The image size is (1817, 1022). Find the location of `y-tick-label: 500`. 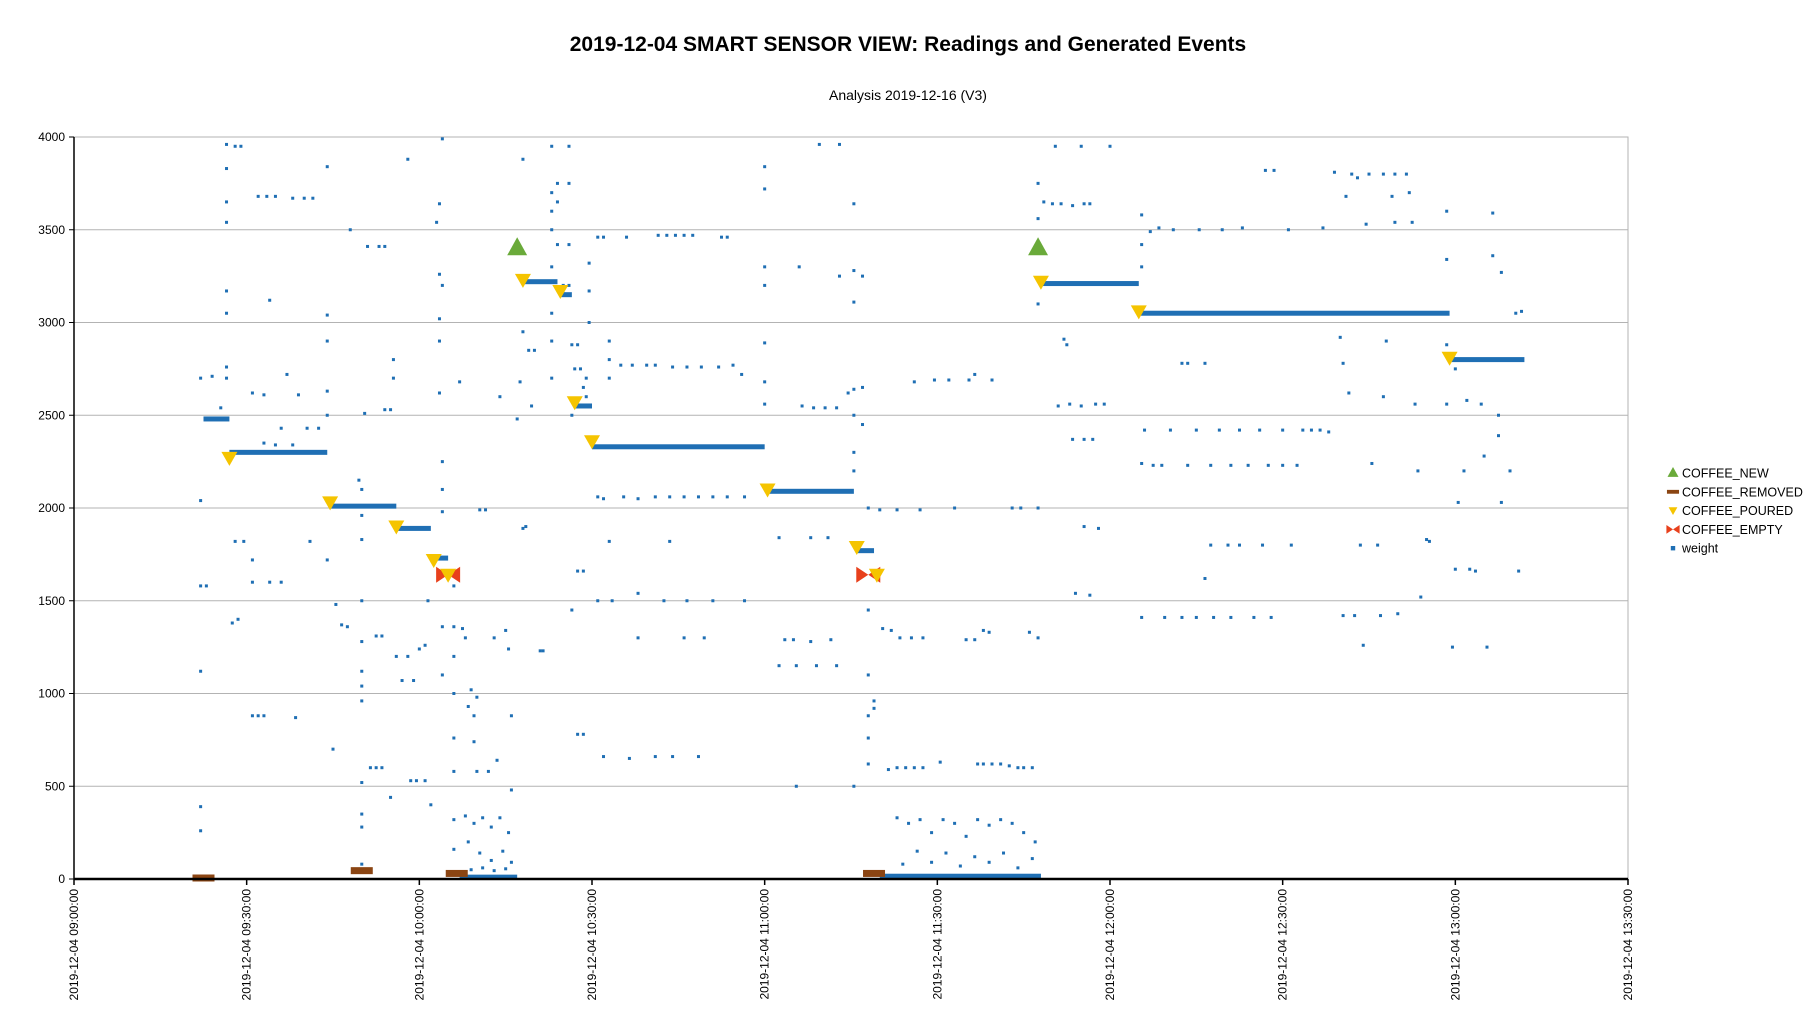

y-tick-label: 500 is located at coordinates (55, 786).